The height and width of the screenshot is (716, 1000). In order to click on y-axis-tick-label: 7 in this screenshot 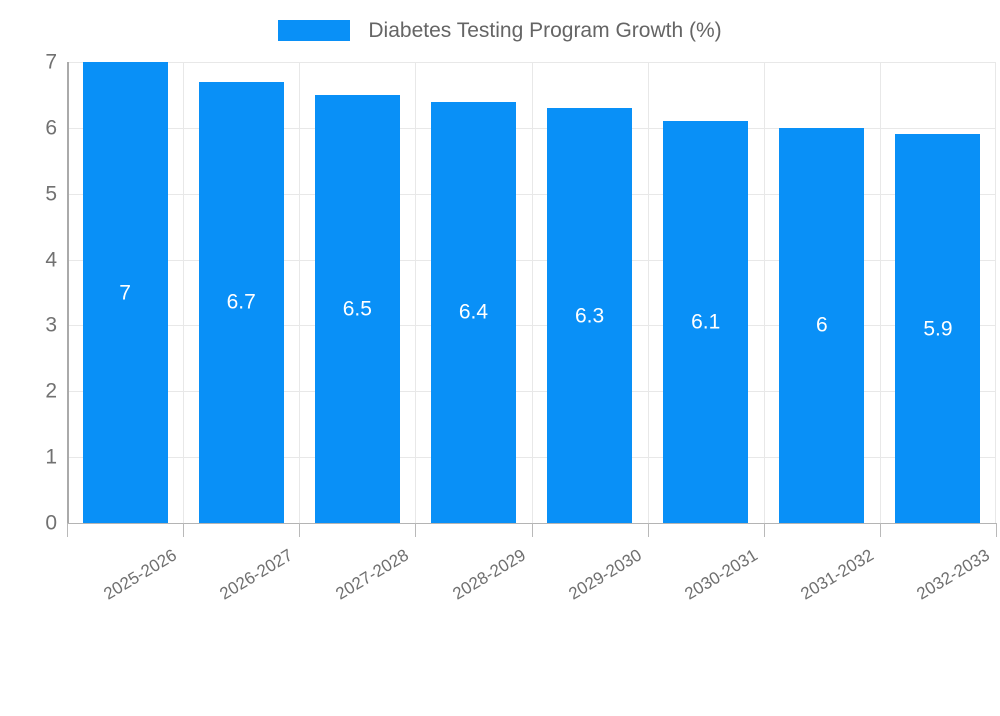, I will do `click(51, 62)`.